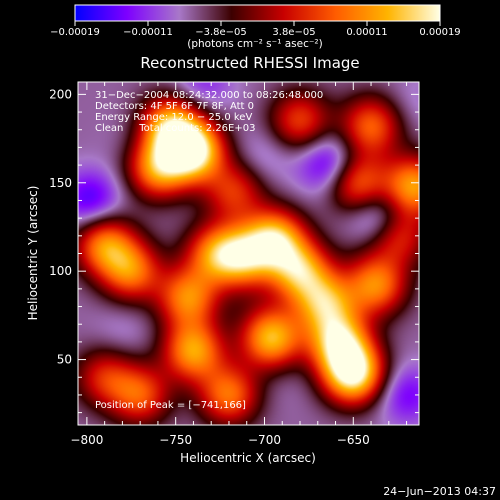  What do you see at coordinates (293, 32) in the screenshot?
I see `colorbar-tick-label: 3.8e−05` at bounding box center [293, 32].